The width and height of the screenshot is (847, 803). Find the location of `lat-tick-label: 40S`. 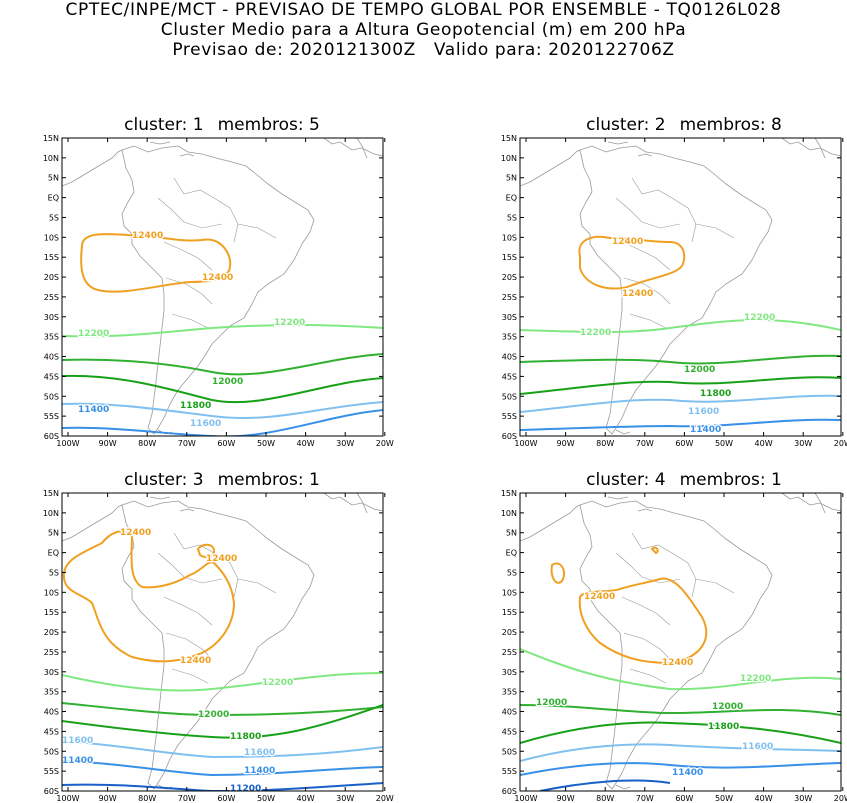

lat-tick-label: 40S is located at coordinates (509, 712).